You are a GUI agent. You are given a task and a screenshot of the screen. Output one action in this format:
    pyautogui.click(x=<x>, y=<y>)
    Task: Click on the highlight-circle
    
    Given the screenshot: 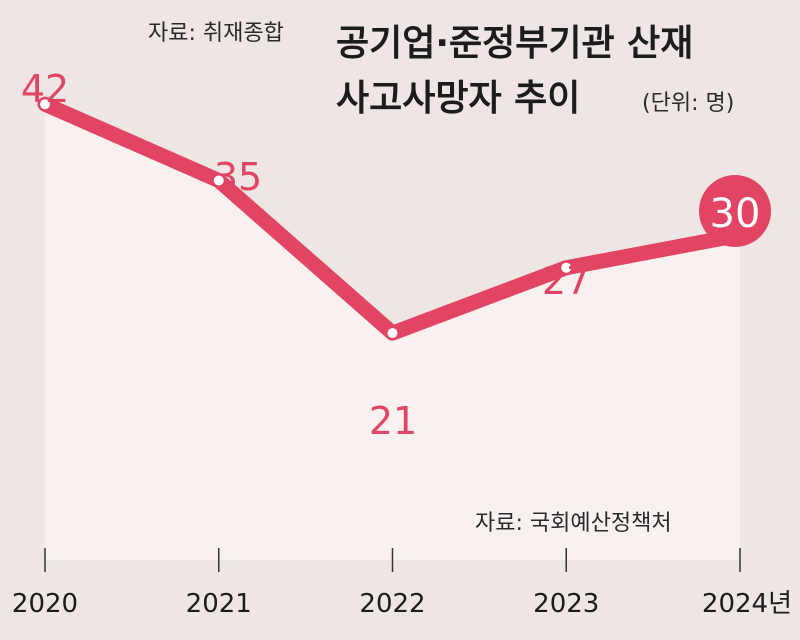 What is the action you would take?
    pyautogui.click(x=735, y=211)
    